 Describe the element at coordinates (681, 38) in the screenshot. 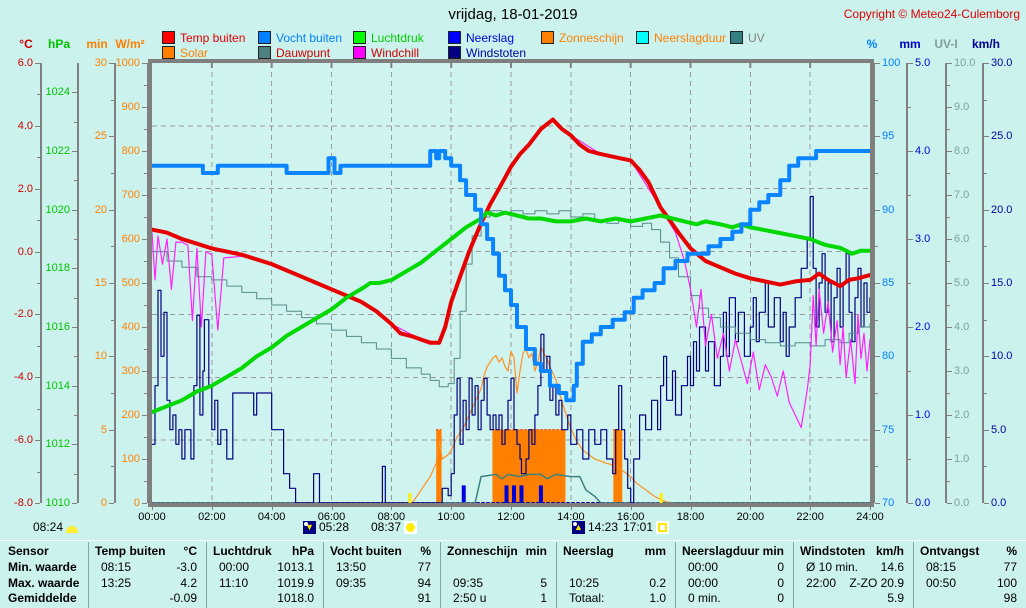

I see `legend-item-neerslagduur: Neerslagduur` at that location.